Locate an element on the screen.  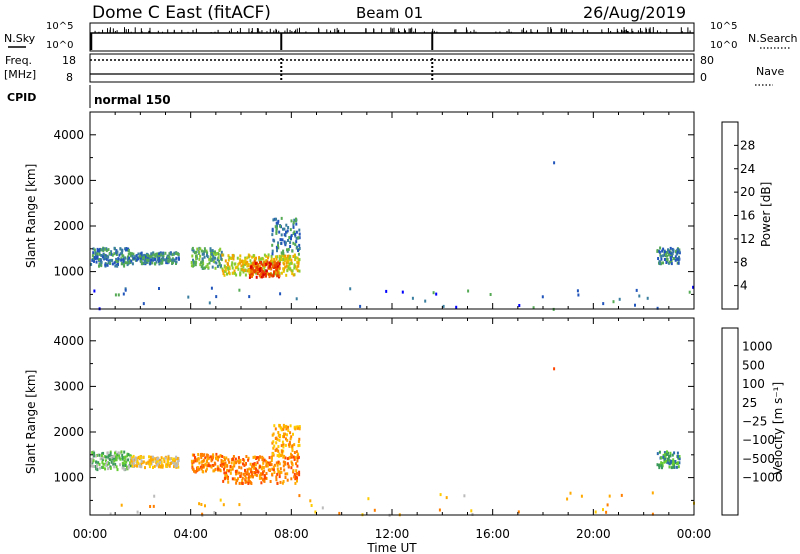
colorbar-tick-label: −100 is located at coordinates (758, 440).